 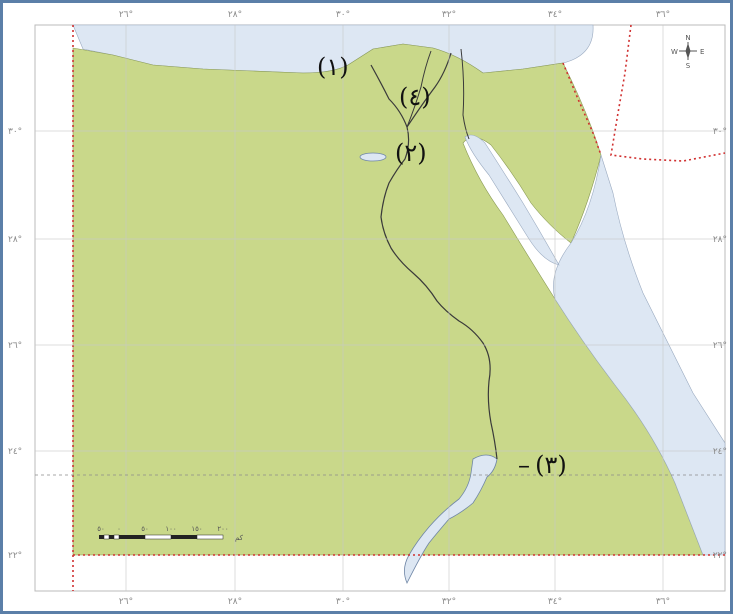 What do you see at coordinates (524, 465) in the screenshot?
I see `label-three-dash: –` at bounding box center [524, 465].